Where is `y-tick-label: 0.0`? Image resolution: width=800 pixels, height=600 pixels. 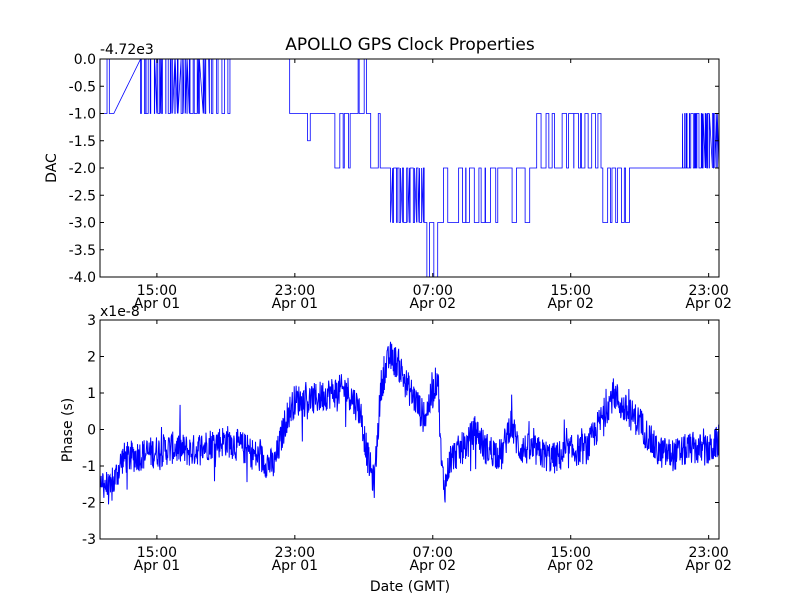
y-tick-label: 0.0 is located at coordinates (85, 60).